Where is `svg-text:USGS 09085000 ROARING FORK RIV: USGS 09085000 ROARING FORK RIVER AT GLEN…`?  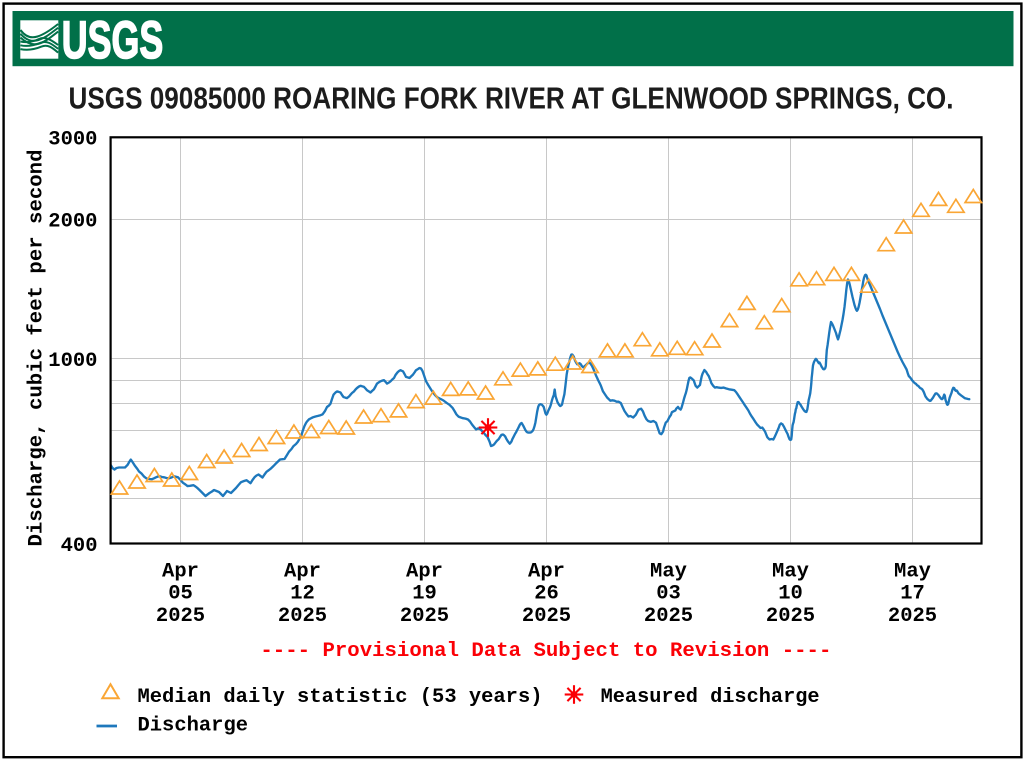 svg-text:USGS 09085000 ROARING FORK RIV: USGS 09085000 ROARING FORK RIVER AT GLEN… is located at coordinates (511, 98).